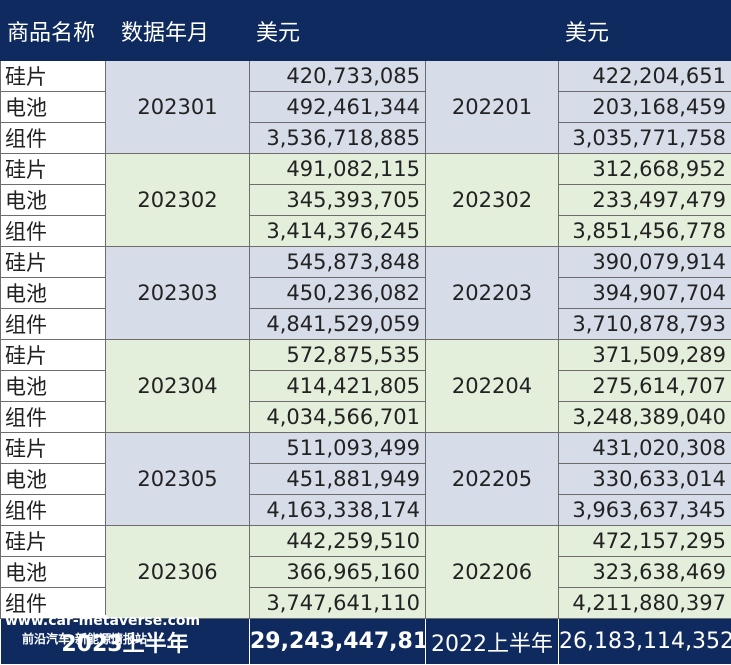 This screenshot has width=731, height=665. What do you see at coordinates (645, 31) in the screenshot?
I see `header-usd-2: 美元` at bounding box center [645, 31].